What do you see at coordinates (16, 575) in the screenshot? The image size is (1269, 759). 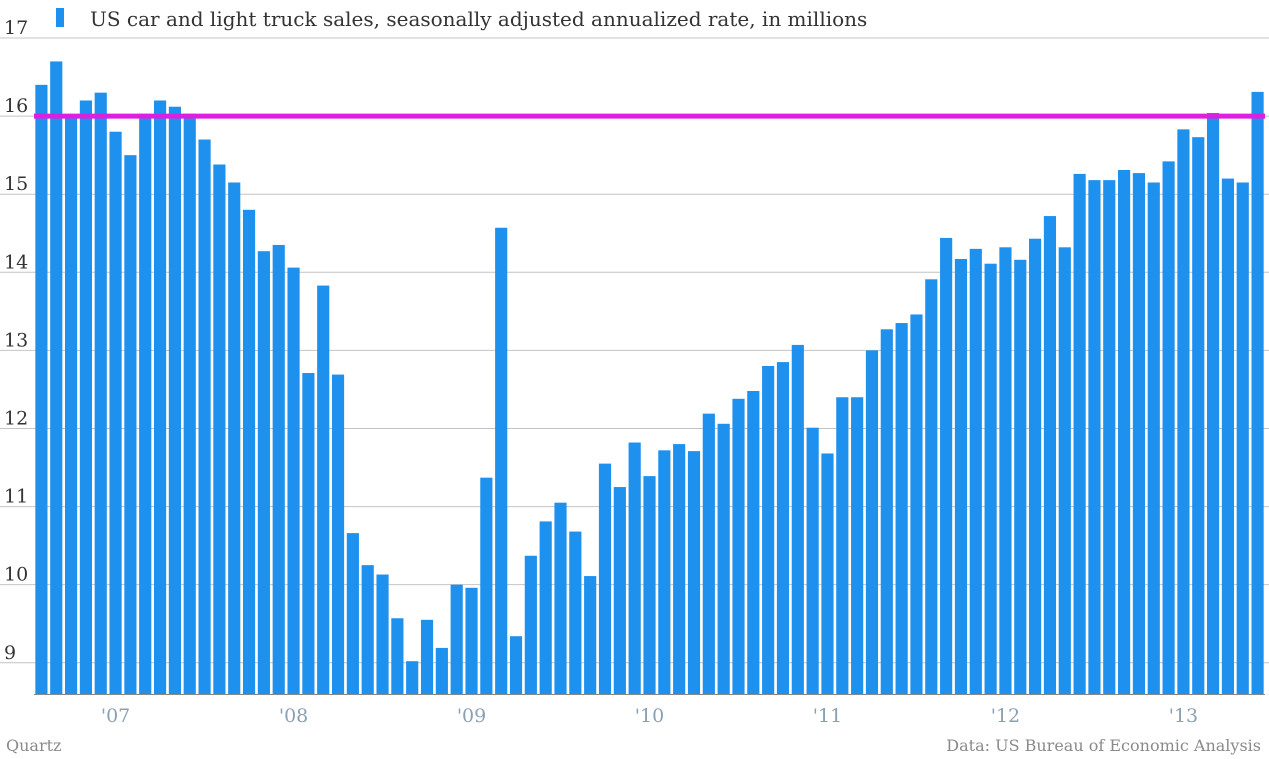 I see `y-tick-label: 10` at bounding box center [16, 575].